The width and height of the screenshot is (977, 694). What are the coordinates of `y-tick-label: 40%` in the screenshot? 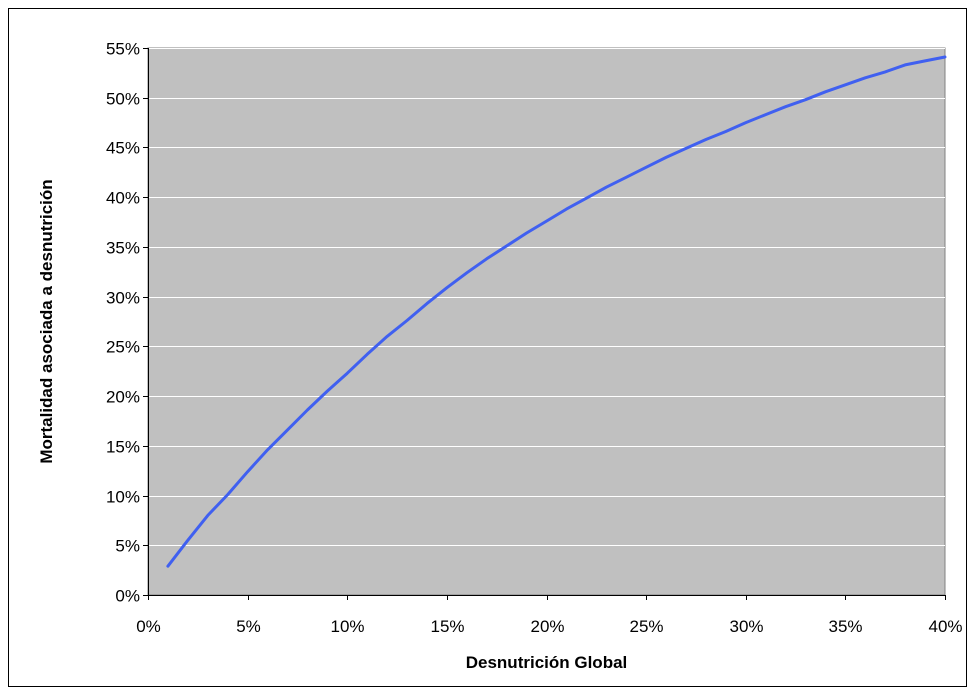 It's located at (123, 198).